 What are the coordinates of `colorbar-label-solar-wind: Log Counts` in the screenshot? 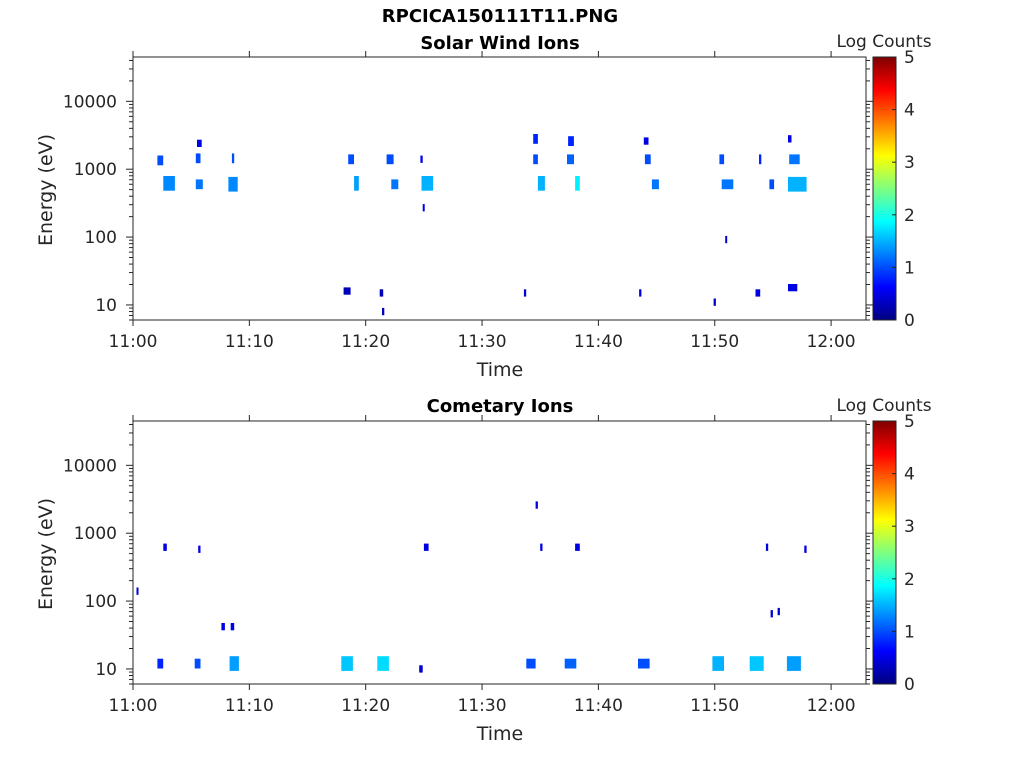 It's located at (883, 42).